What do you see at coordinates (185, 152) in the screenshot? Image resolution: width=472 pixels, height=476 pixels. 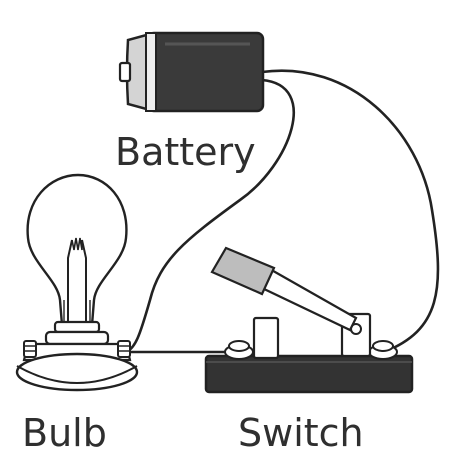 I see `battery-label: Battery` at bounding box center [185, 152].